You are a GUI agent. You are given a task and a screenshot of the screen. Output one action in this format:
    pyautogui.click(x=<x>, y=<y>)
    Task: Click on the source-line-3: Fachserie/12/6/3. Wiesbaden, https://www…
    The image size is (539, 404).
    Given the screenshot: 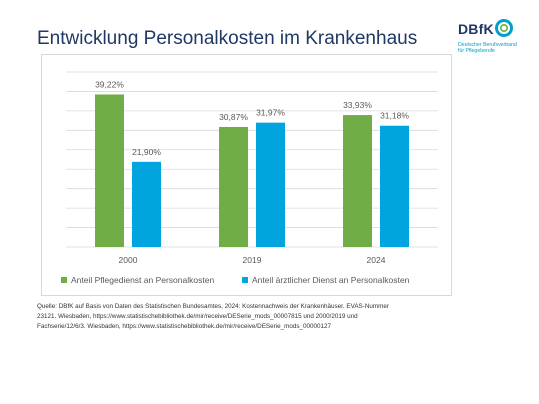 What is the action you would take?
    pyautogui.click(x=184, y=326)
    